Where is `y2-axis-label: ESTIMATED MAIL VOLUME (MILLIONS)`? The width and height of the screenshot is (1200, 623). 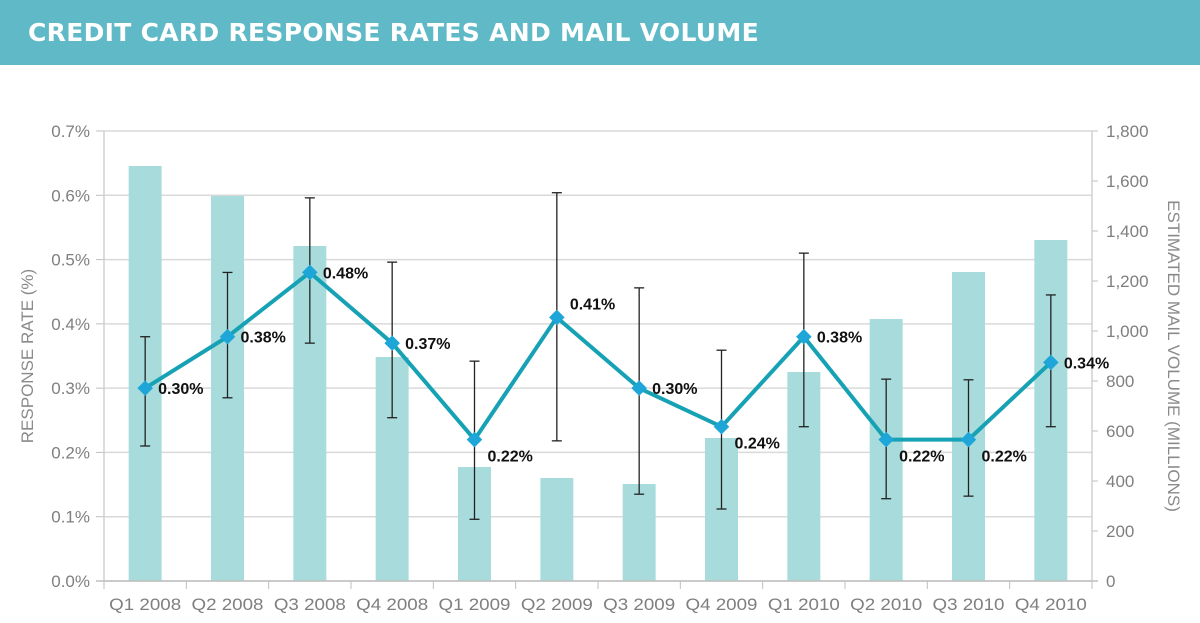 y2-axis-label: ESTIMATED MAIL VOLUME (MILLIONS) is located at coordinates (1173, 356).